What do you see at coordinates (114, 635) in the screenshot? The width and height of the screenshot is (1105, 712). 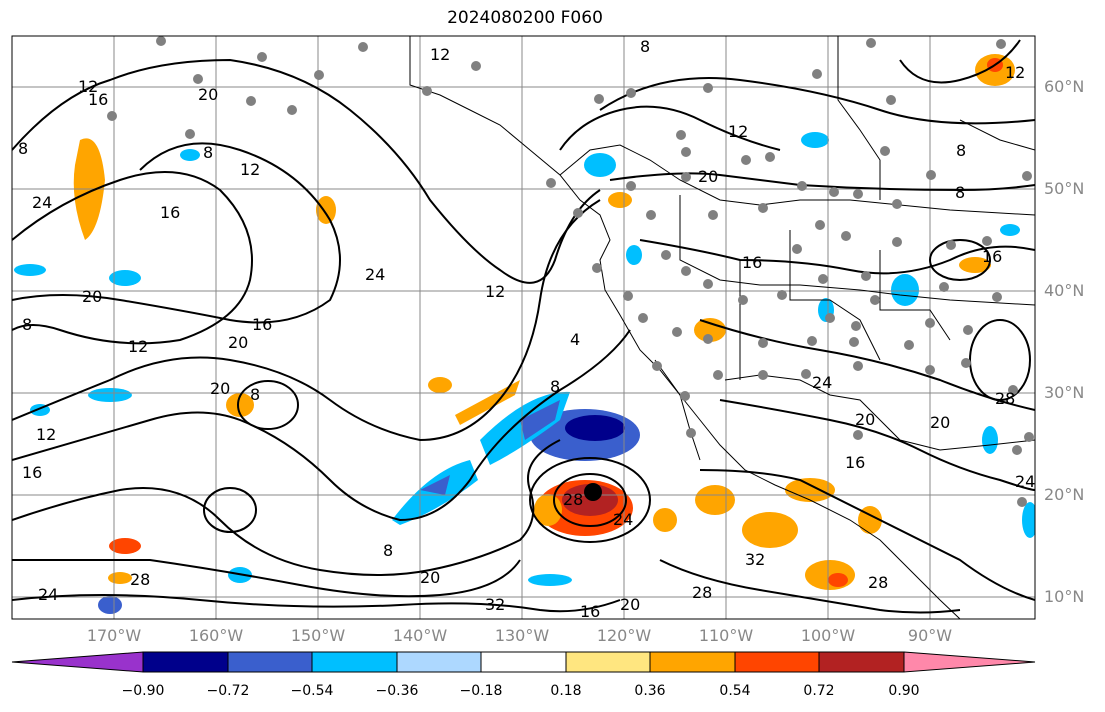 I see `lon-label: 170°W` at bounding box center [114, 635].